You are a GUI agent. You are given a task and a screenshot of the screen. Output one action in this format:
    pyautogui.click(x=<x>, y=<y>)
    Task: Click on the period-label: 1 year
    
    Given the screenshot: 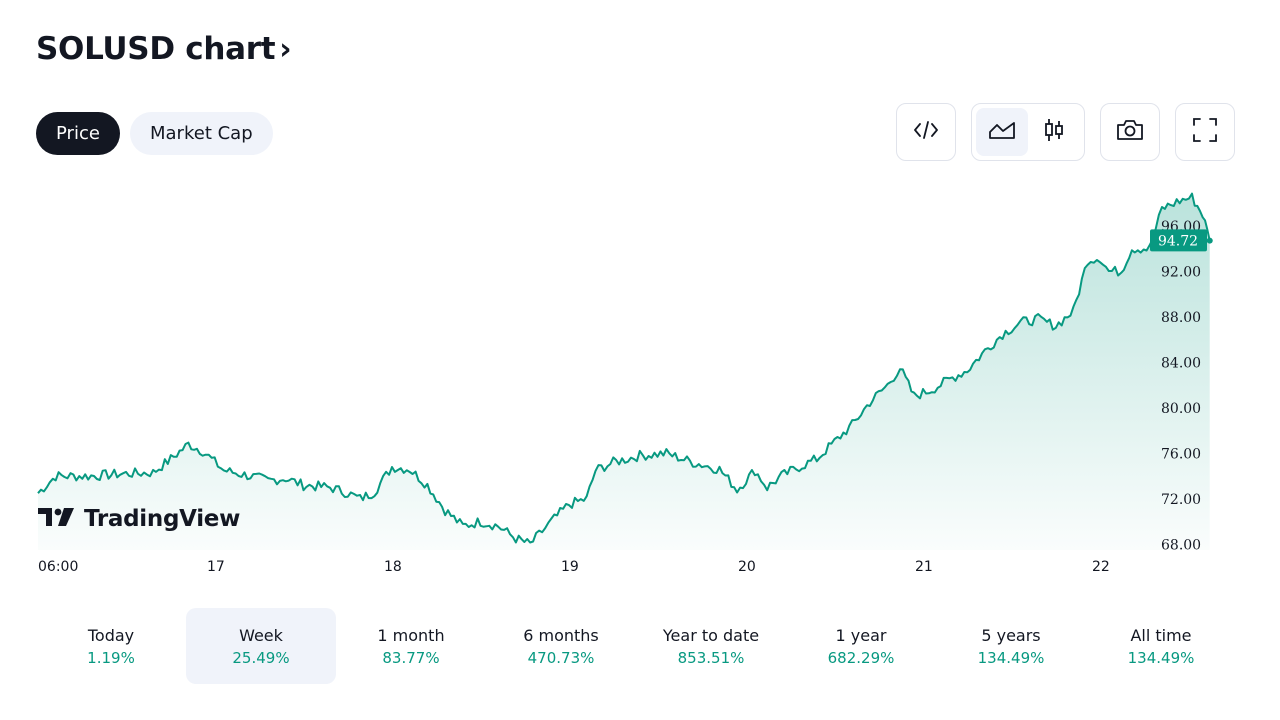 What is the action you would take?
    pyautogui.click(x=861, y=635)
    